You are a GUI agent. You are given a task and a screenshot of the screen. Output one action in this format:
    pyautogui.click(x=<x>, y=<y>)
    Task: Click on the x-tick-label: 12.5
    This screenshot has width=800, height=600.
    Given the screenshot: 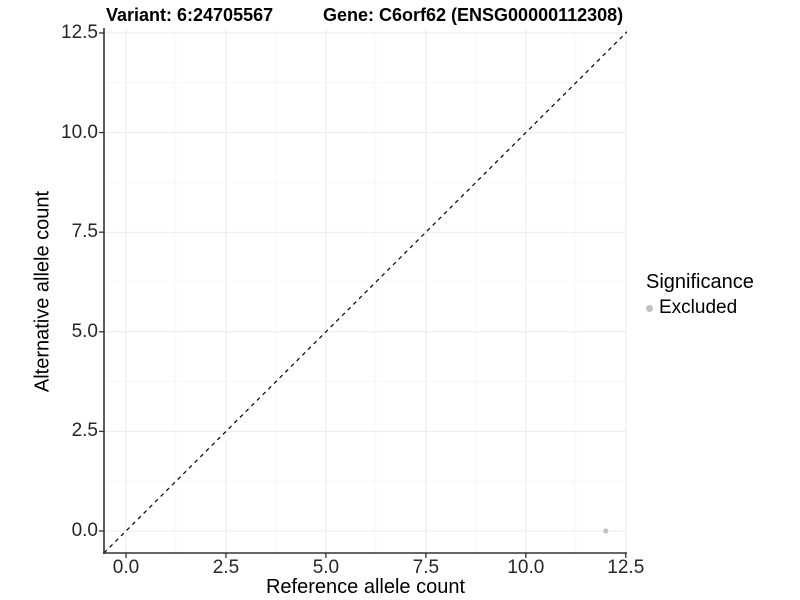 What is the action you would take?
    pyautogui.click(x=626, y=567)
    